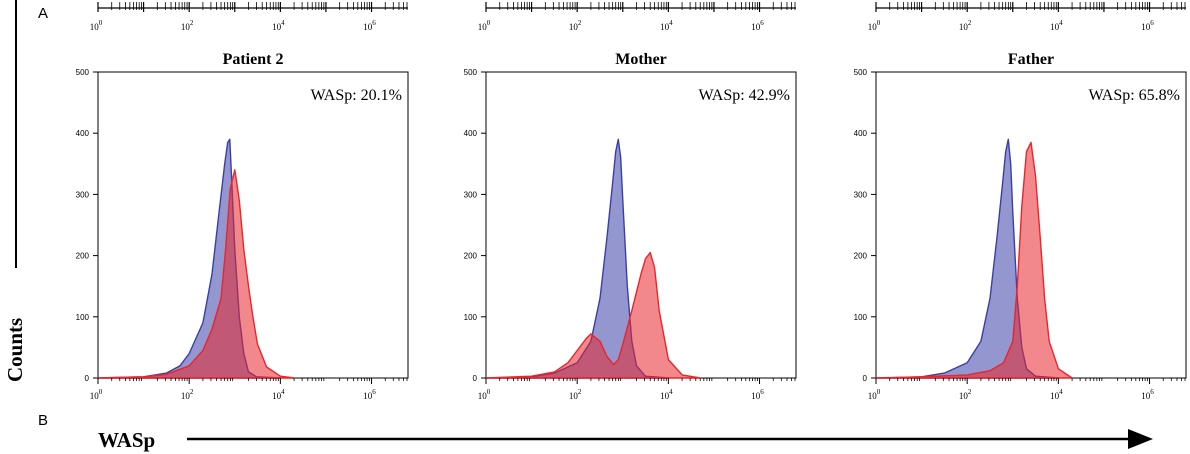 Image resolution: width=1190 pixels, height=454 pixels. Describe the element at coordinates (1140, 439) in the screenshot. I see `x-axis-arrow-head` at that location.